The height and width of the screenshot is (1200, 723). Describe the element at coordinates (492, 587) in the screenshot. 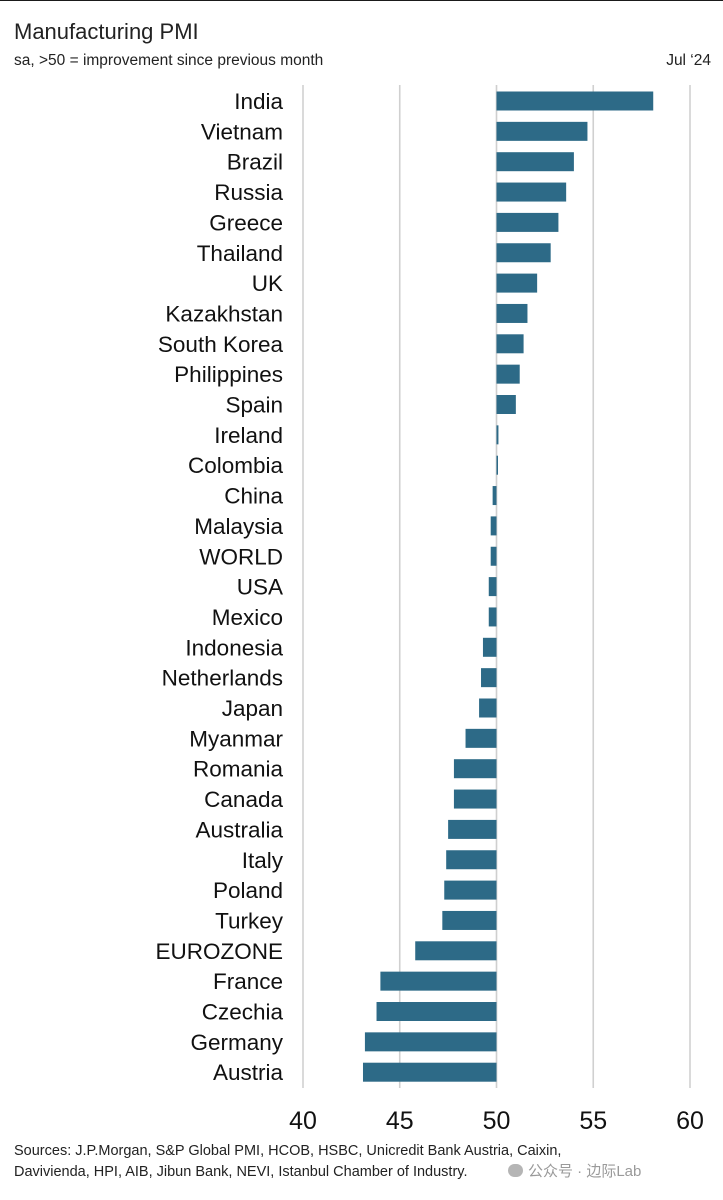

I see `bar-usa` at that location.